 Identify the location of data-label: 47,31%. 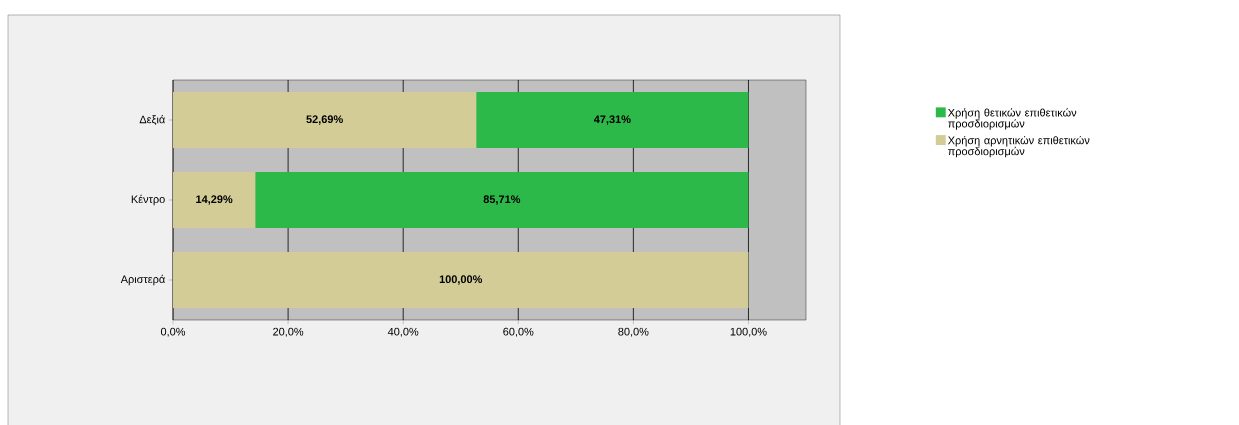
(612, 120).